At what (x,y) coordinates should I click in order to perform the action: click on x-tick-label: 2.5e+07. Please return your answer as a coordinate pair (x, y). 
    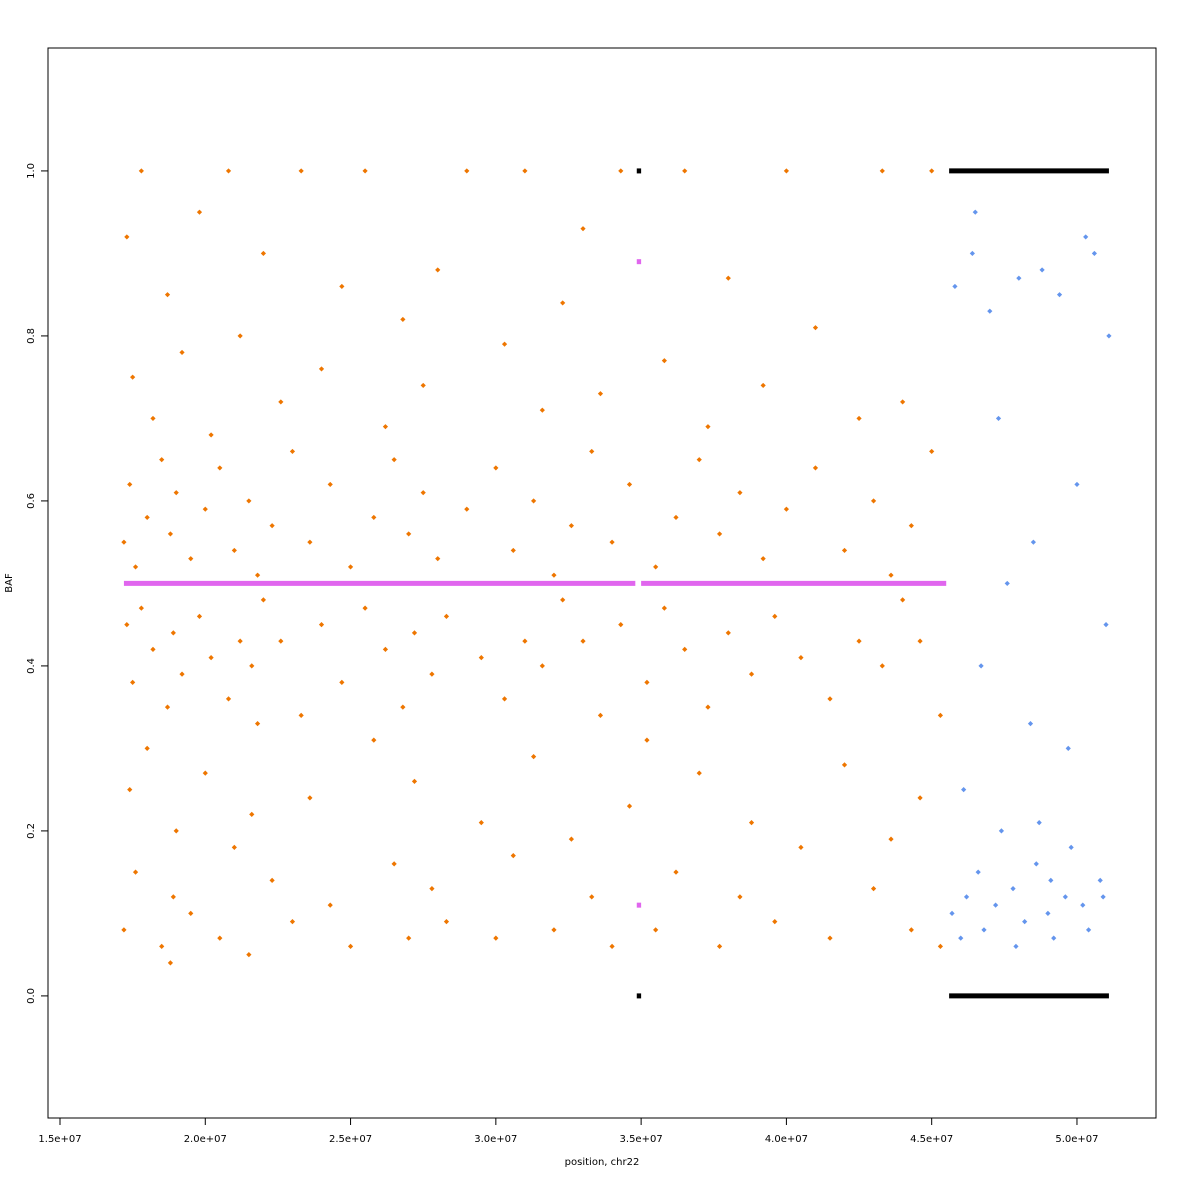
    Looking at the image, I should click on (350, 1139).